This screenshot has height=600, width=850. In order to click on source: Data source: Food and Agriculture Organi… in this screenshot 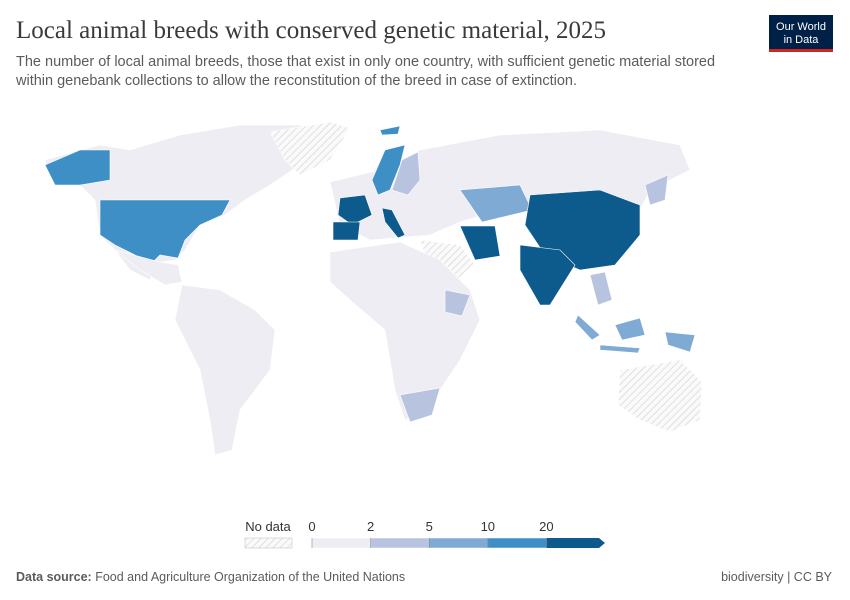, I will do `click(210, 577)`.